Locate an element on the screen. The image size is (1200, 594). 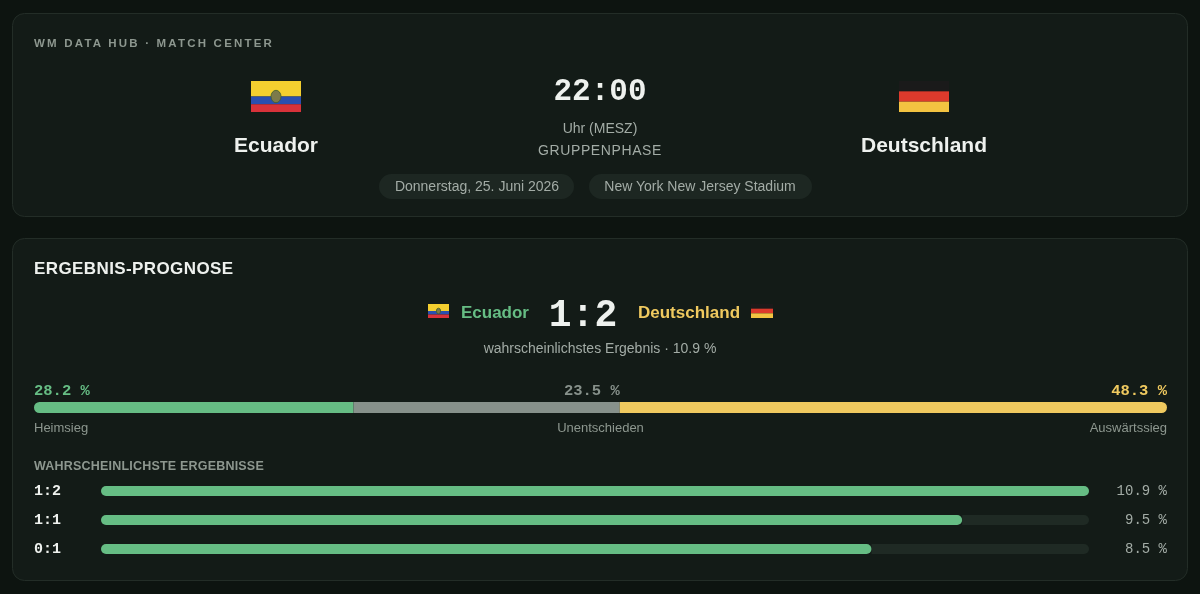
y-tick-label: 0:1 is located at coordinates (48, 549).